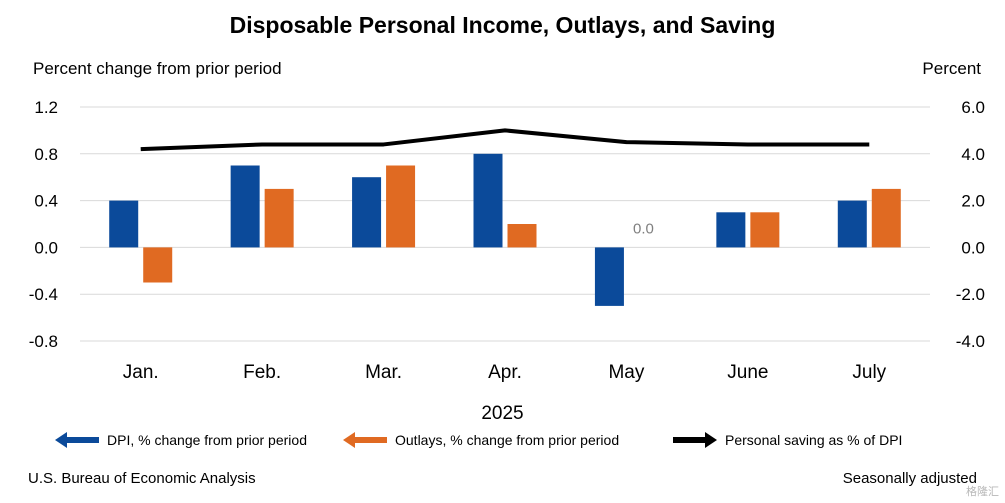 The width and height of the screenshot is (1005, 503). What do you see at coordinates (507, 440) in the screenshot?
I see `legend-label-outlays: Outlays, % change from prior period` at bounding box center [507, 440].